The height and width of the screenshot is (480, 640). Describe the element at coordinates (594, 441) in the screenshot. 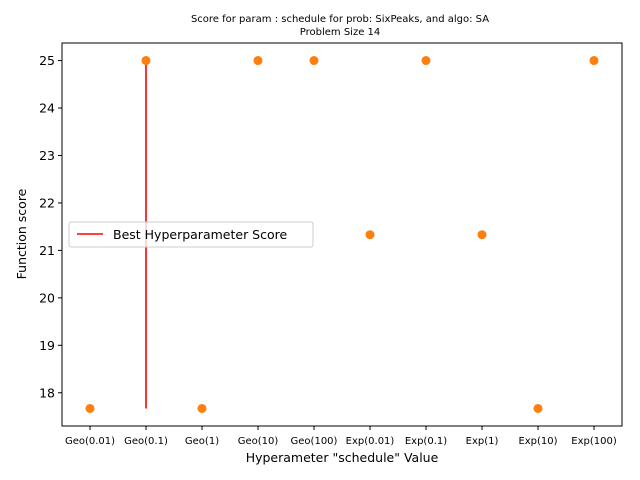

I see `x-tick-label: Exp(100)` at that location.